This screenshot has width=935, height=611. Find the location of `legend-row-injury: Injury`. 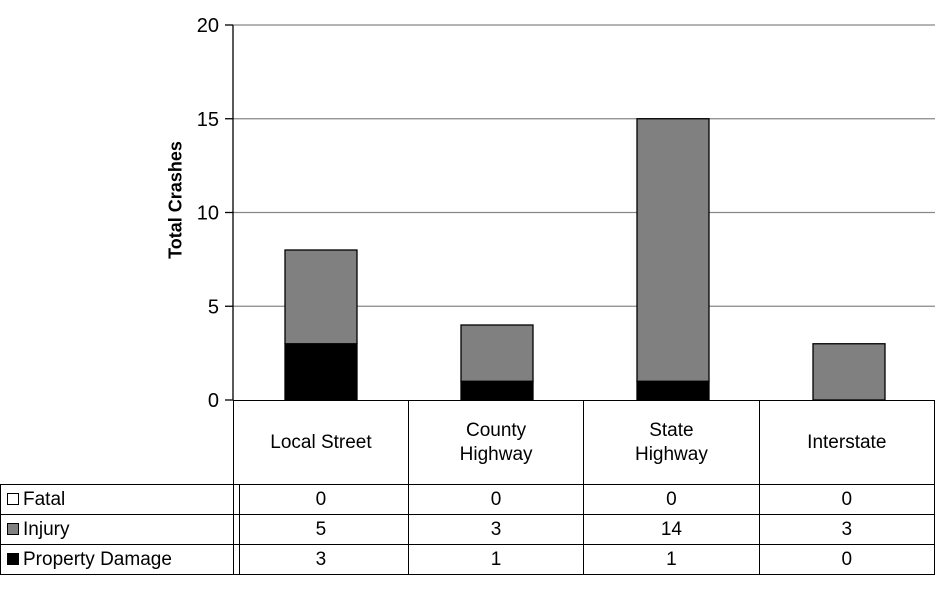

legend-row-injury: Injury is located at coordinates (120, 529).